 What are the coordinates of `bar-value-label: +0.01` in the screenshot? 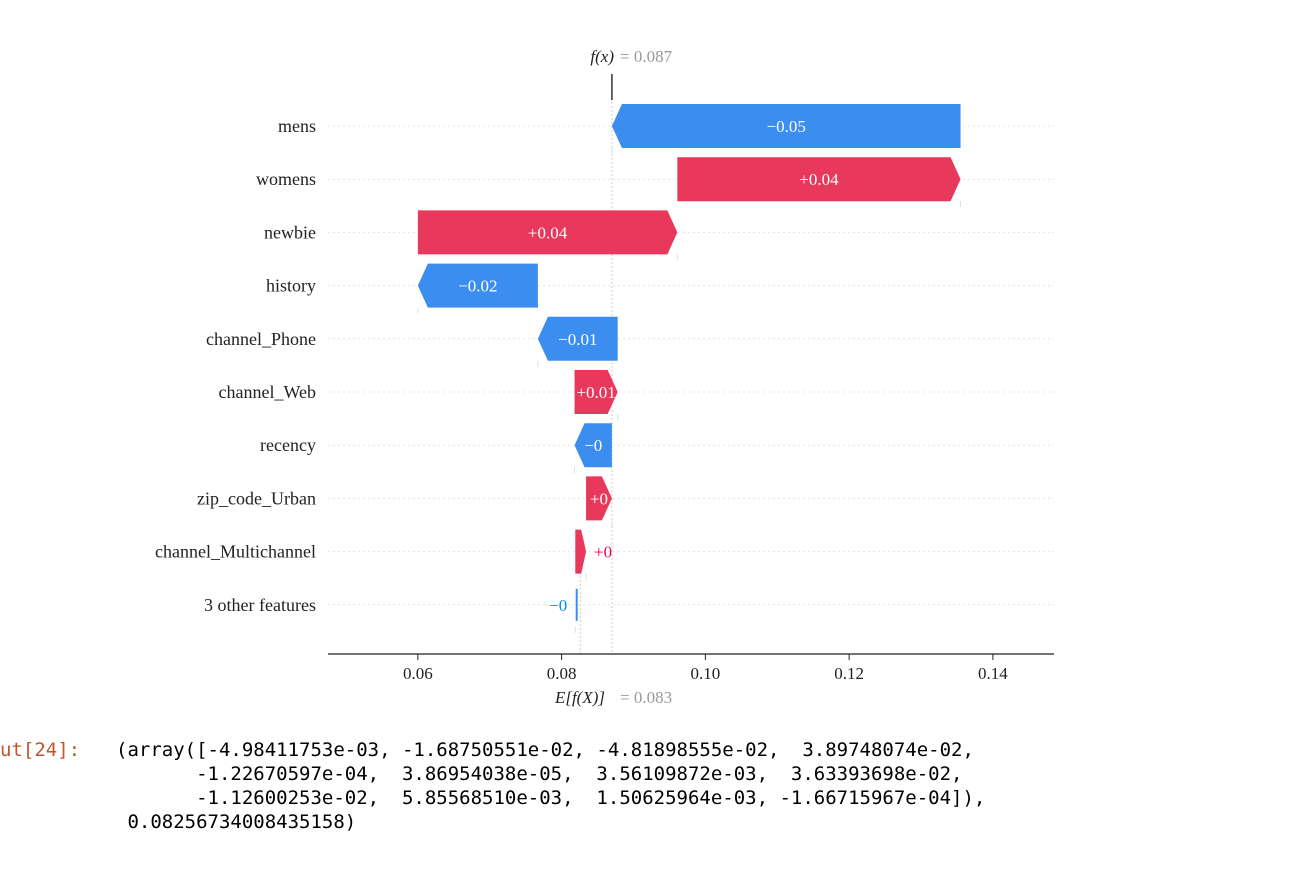 It's located at (595, 392).